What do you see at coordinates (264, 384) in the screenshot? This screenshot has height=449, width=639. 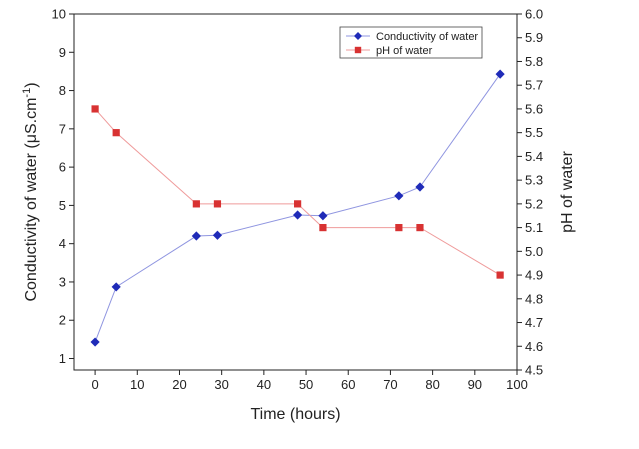 I see `x-tick-label: 40` at bounding box center [264, 384].